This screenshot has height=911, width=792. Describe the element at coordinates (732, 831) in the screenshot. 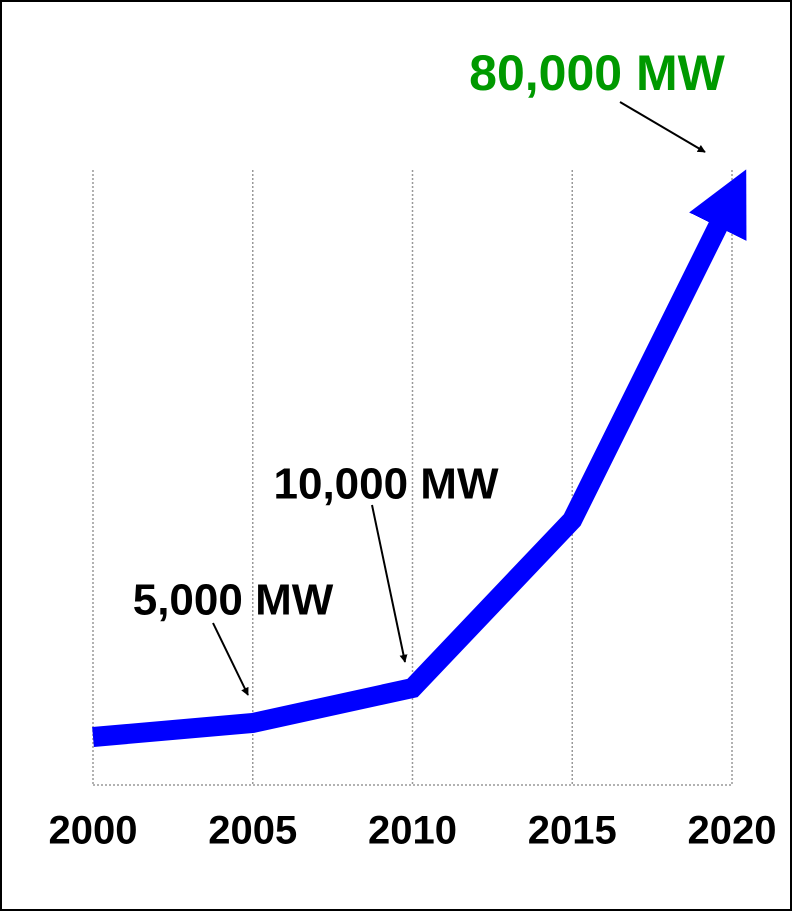

I see `x-tick-label: 2020` at that location.